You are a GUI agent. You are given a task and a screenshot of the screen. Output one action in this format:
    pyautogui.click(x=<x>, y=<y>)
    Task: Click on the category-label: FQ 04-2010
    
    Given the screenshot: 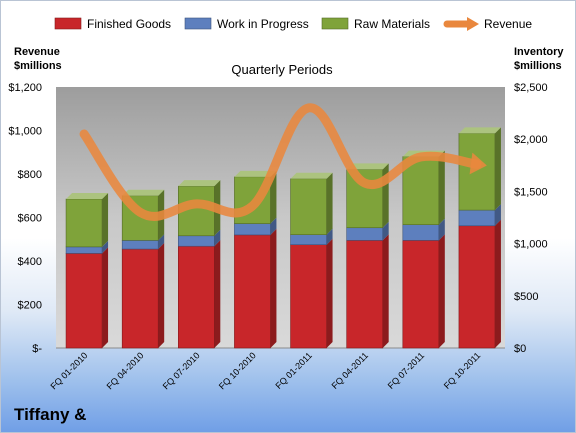 What is the action you would take?
    pyautogui.click(x=125, y=370)
    